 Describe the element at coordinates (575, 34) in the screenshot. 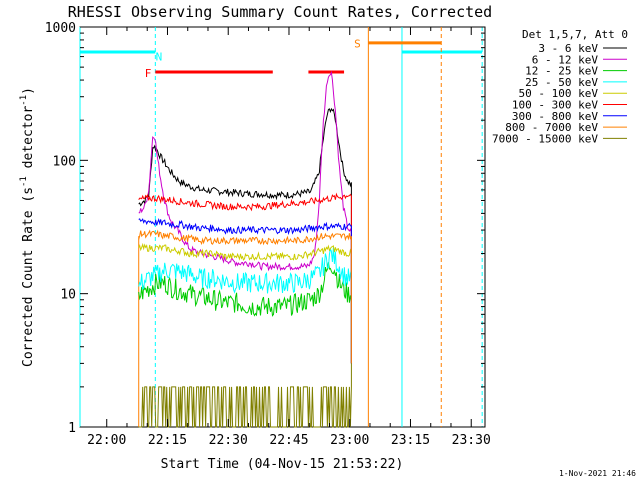

I see `legend-header: Det 1,5,7, Att 0` at that location.